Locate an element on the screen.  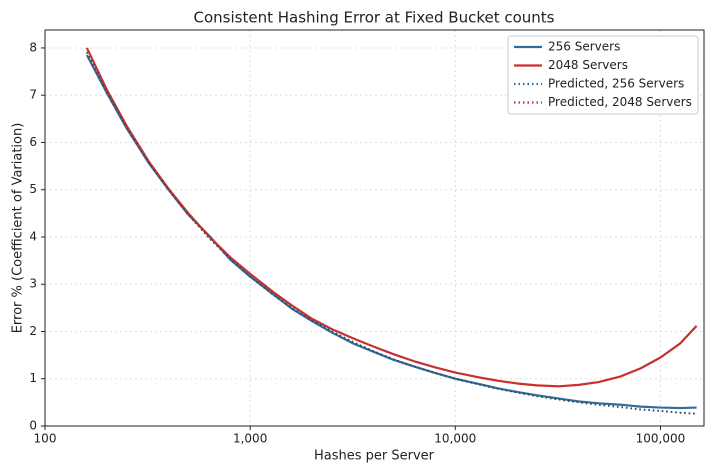
x-tick-label: 100 is located at coordinates (45, 439).